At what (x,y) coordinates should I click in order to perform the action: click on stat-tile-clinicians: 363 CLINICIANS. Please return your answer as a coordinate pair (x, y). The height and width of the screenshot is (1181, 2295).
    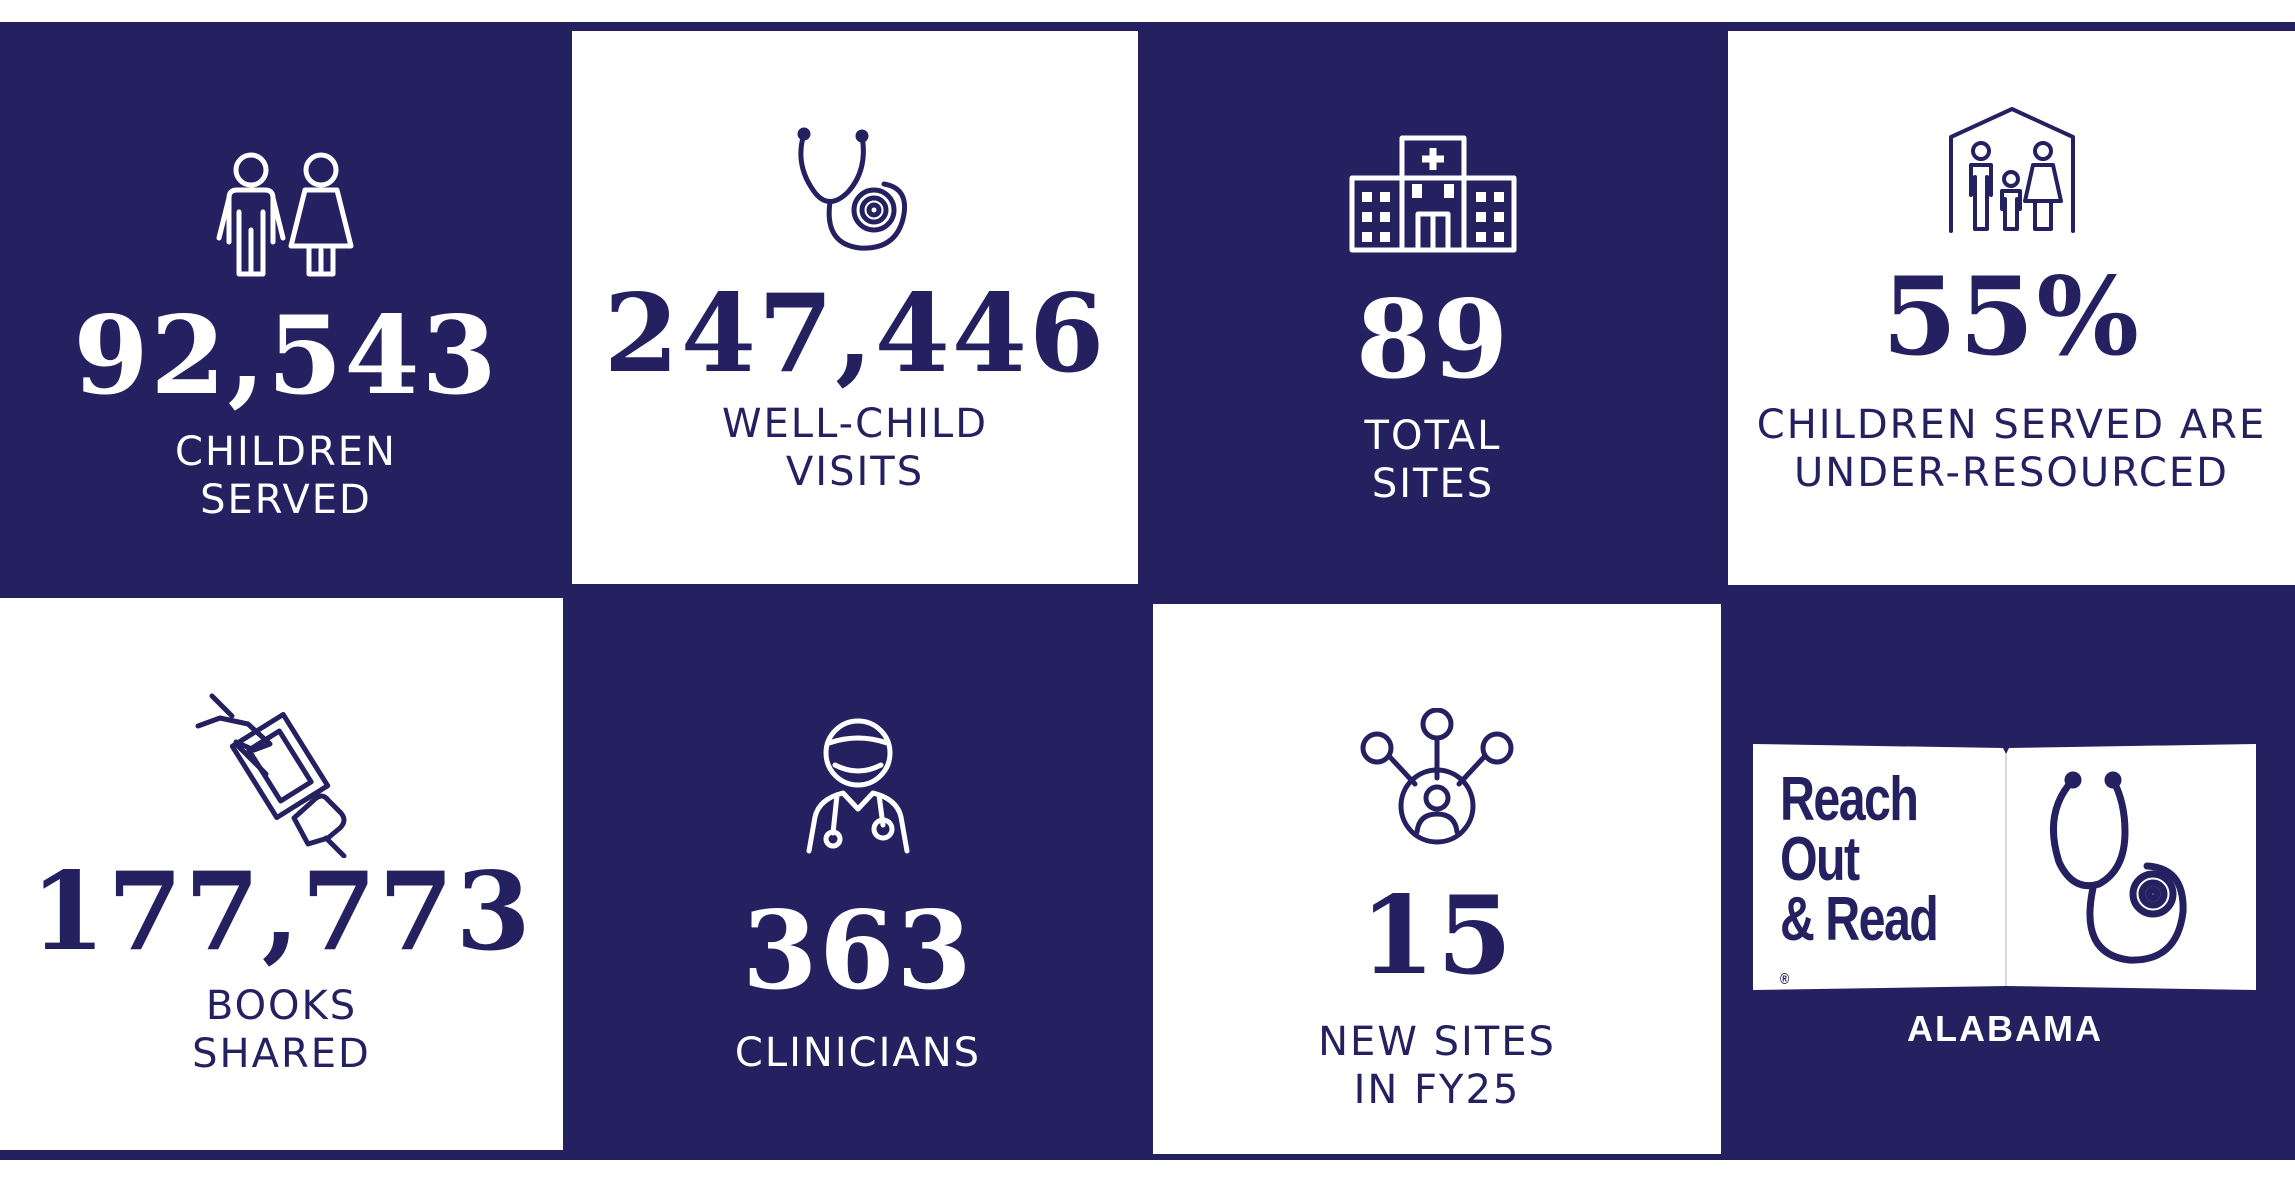
    Looking at the image, I should click on (858, 879).